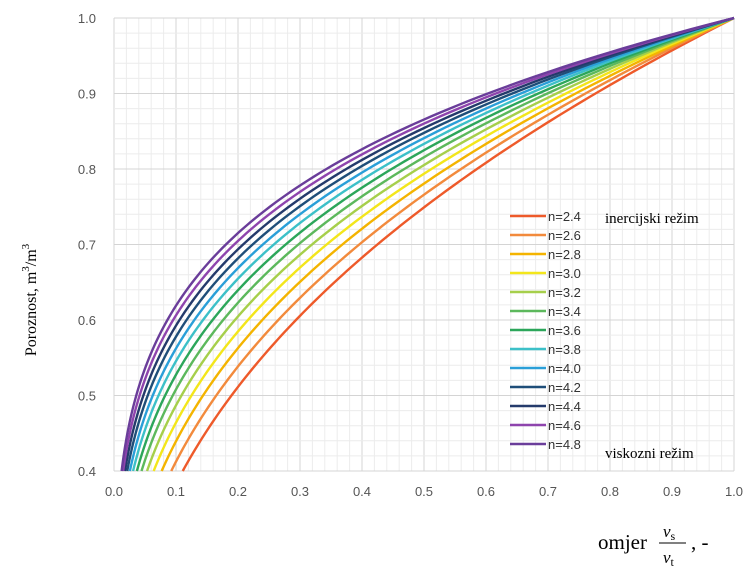 Image resolution: width=745 pixels, height=569 pixels. What do you see at coordinates (649, 454) in the screenshot?
I see `annotation-viscous: viskozni režim` at bounding box center [649, 454].